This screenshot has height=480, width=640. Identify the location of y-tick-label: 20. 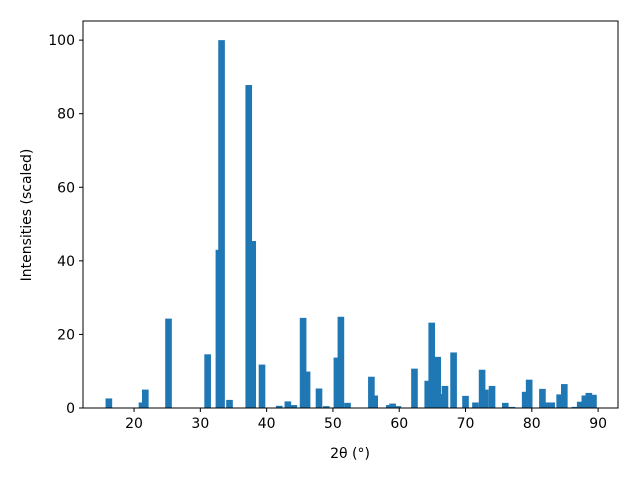
(66, 335).